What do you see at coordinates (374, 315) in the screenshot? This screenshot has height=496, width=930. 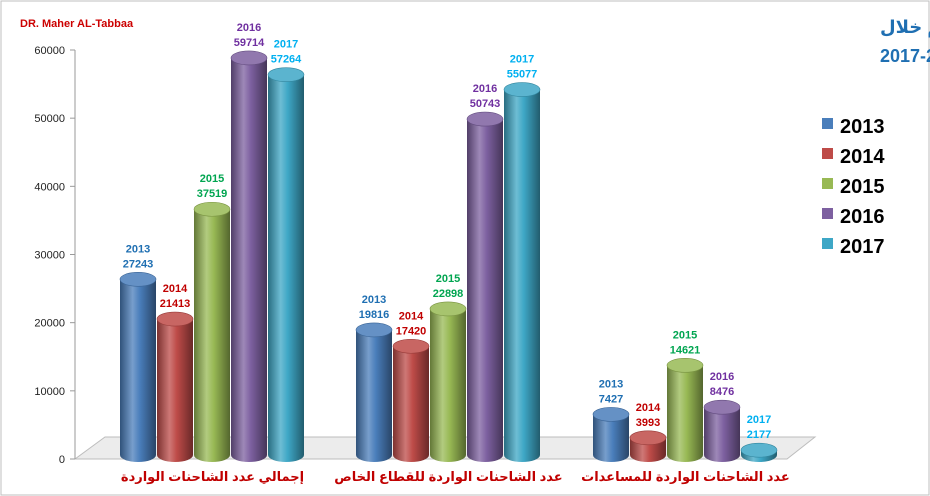 I see `data-label-value: 19816` at bounding box center [374, 315].